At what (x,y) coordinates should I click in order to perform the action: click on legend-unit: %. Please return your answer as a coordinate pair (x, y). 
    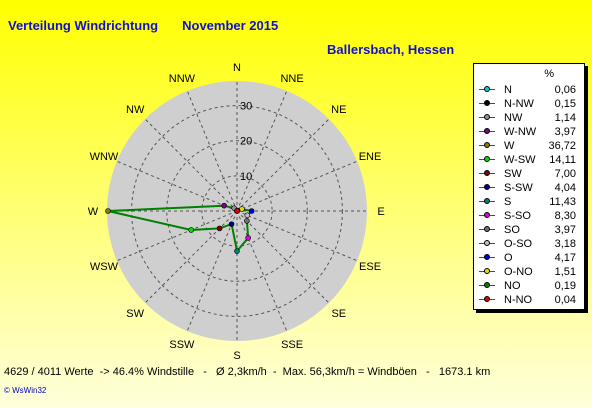
    Looking at the image, I should click on (549, 74).